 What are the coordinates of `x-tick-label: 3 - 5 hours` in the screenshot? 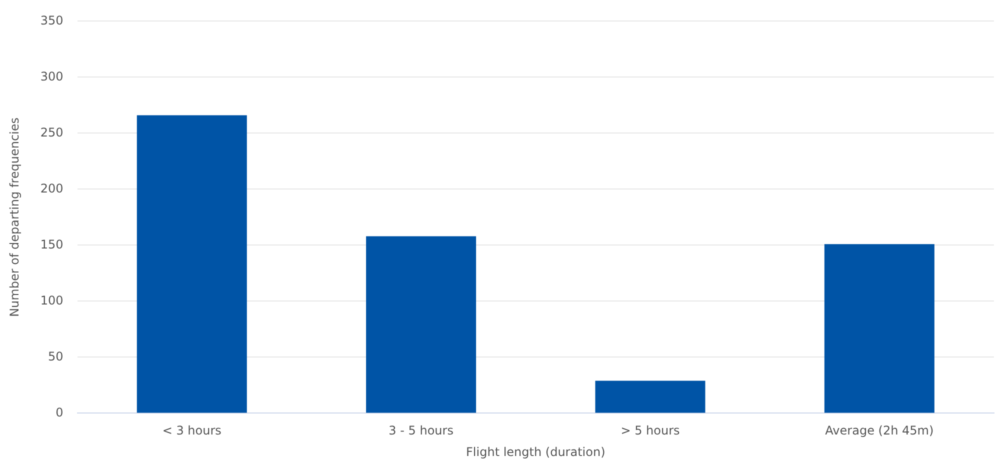 It's located at (421, 431).